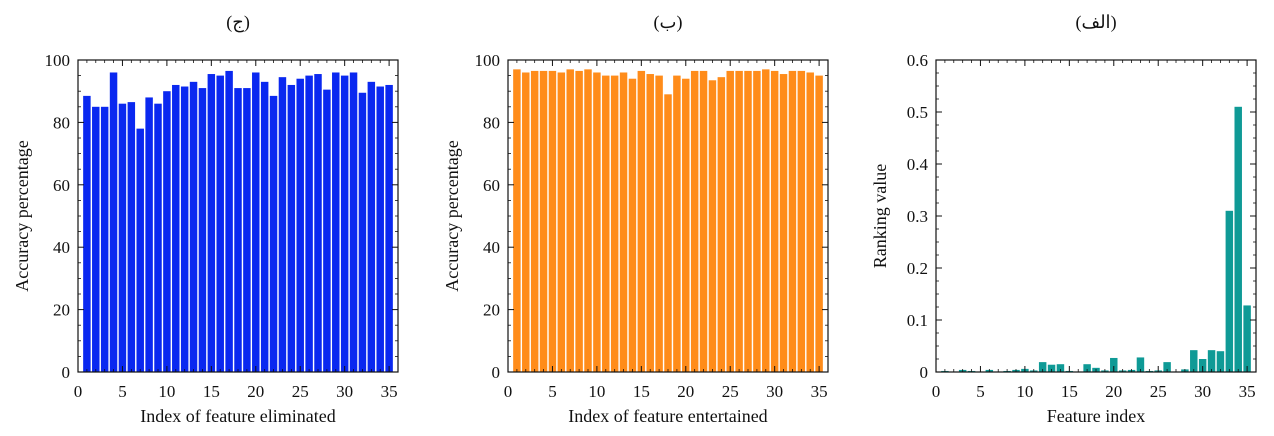 This screenshot has height=436, width=1274. What do you see at coordinates (917, 268) in the screenshot?
I see `y-tick-label: 0.2` at bounding box center [917, 268].